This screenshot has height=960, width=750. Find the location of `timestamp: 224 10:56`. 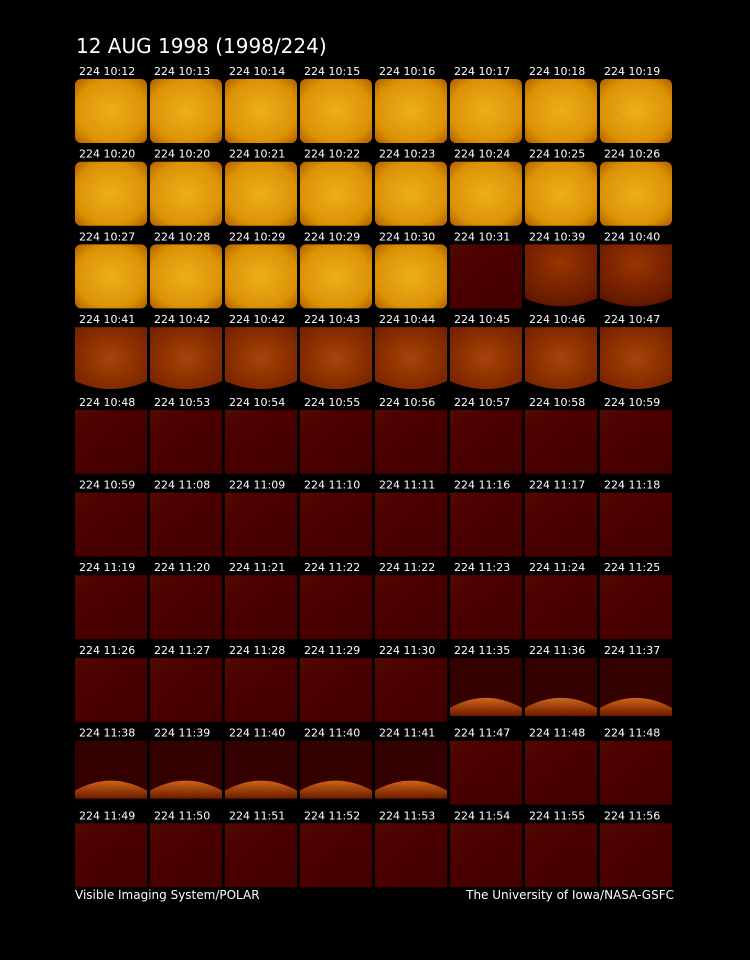

timestamp: 224 10:56 is located at coordinates (407, 402).